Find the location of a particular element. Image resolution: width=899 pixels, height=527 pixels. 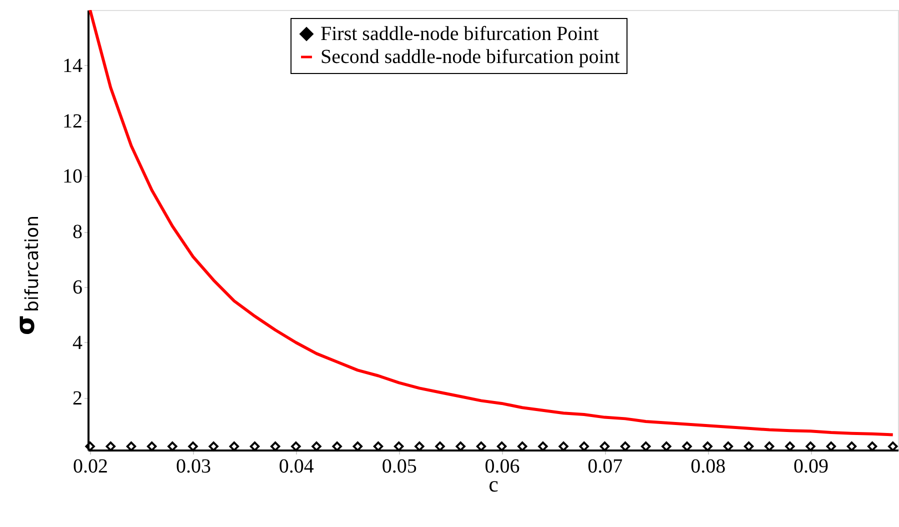

y-tick-label: 10 is located at coordinates (72, 177).